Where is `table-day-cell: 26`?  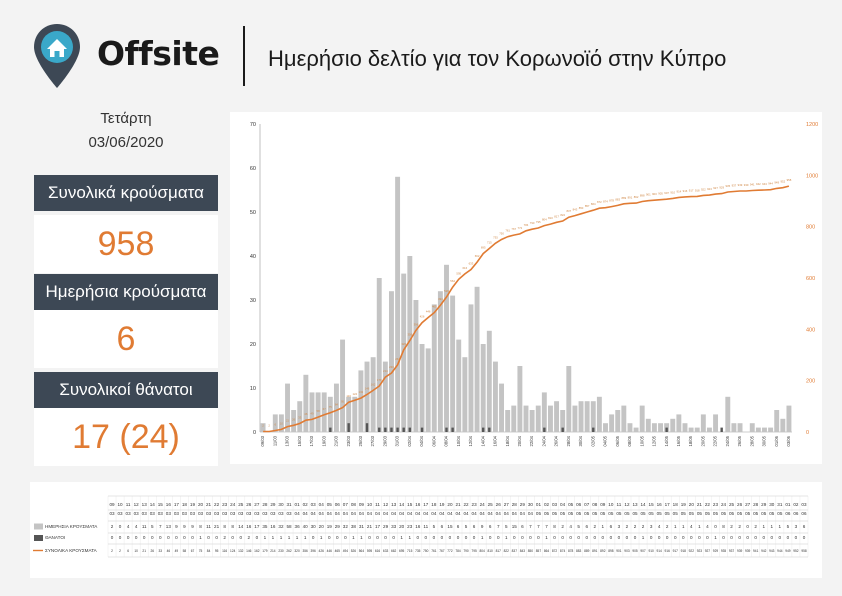
table-day-cell: 26 is located at coordinates (740, 504).